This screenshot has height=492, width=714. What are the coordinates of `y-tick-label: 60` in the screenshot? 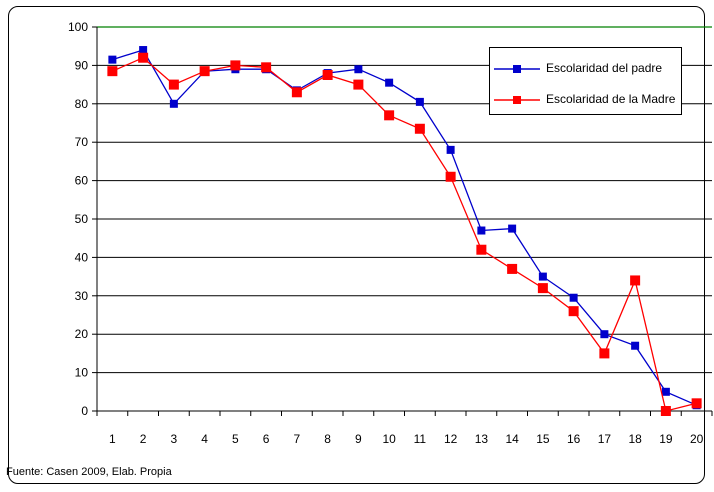 It's located at (82, 181).